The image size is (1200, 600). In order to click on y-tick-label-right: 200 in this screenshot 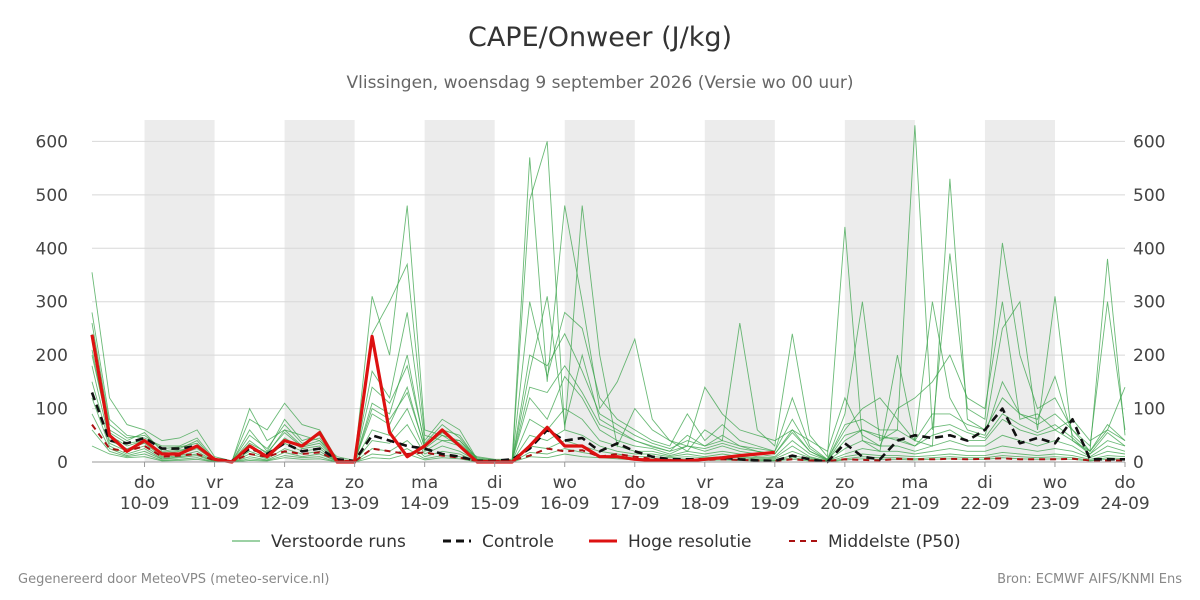, I will do `click(1149, 356)`.